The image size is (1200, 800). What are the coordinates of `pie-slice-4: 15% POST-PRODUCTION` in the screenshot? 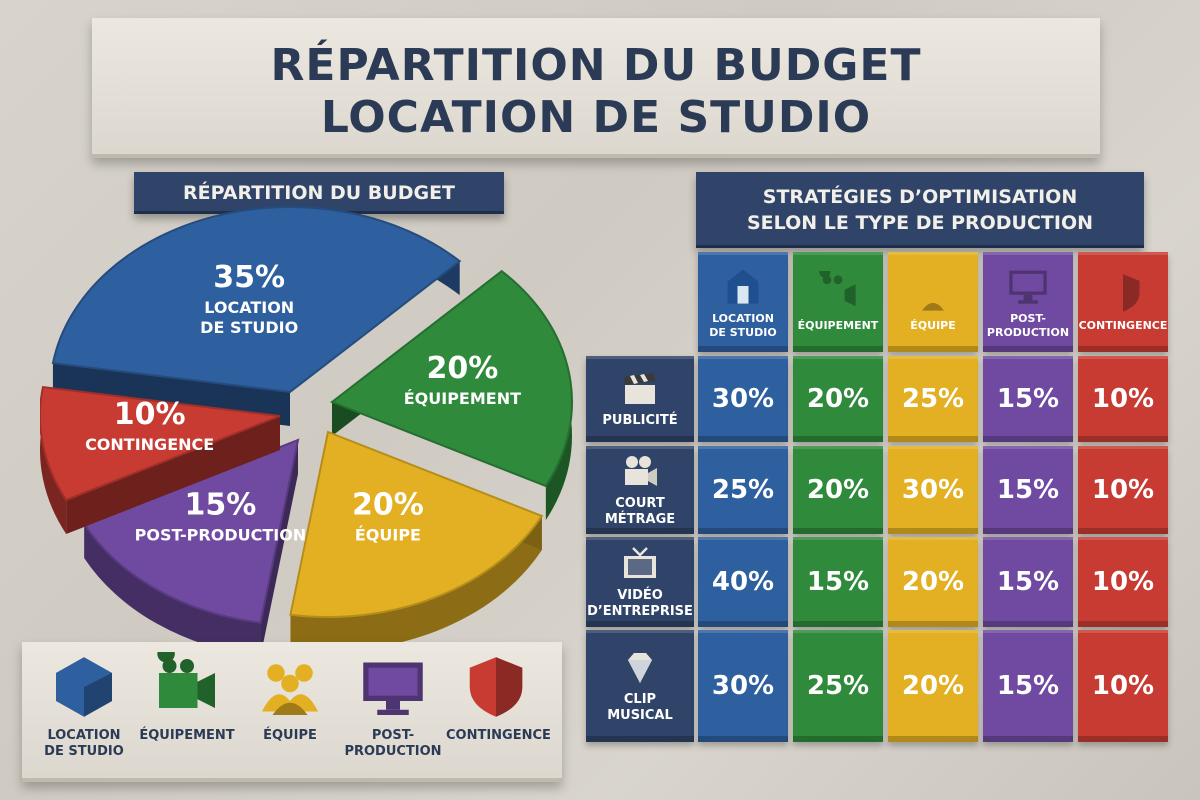 It's located at (194, 541).